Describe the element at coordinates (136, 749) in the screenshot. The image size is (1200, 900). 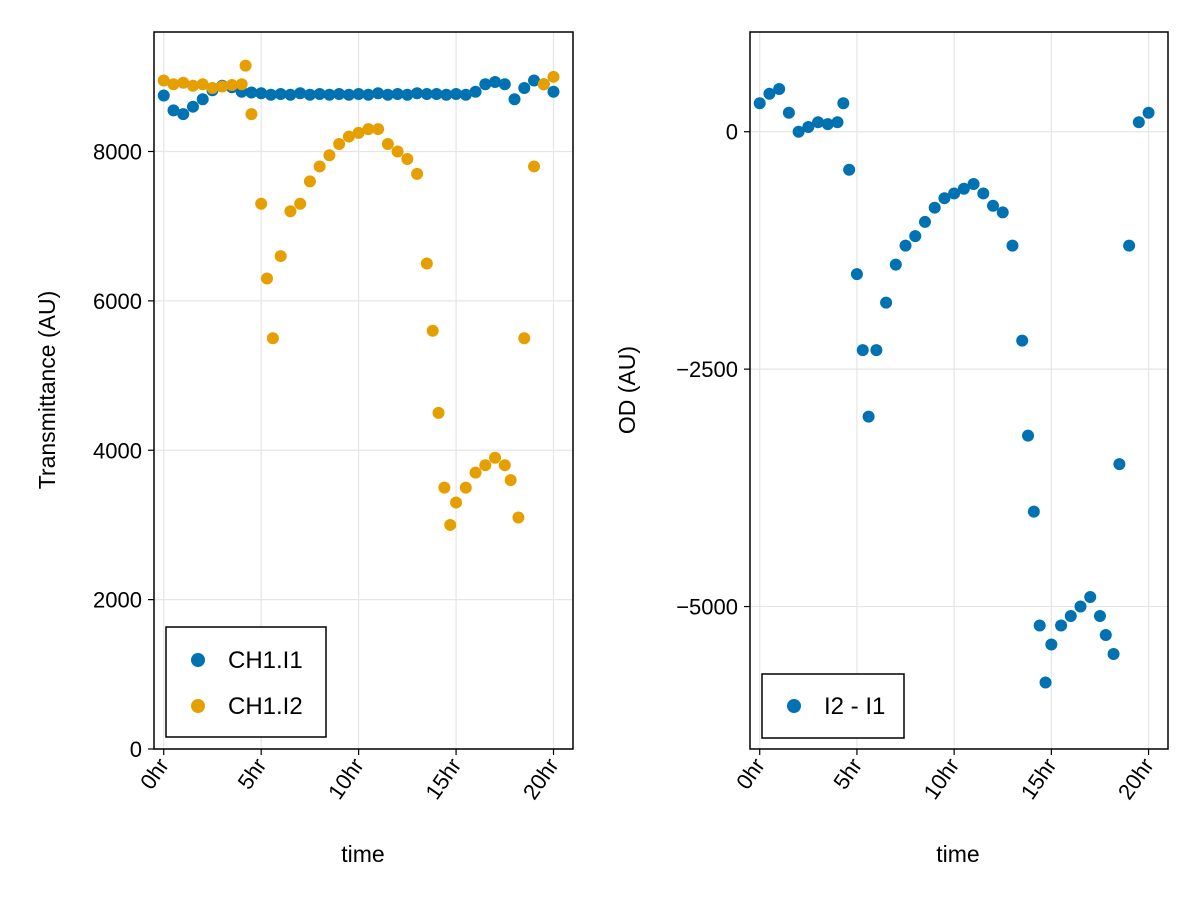
I see `left-y-tick-label: 0` at that location.